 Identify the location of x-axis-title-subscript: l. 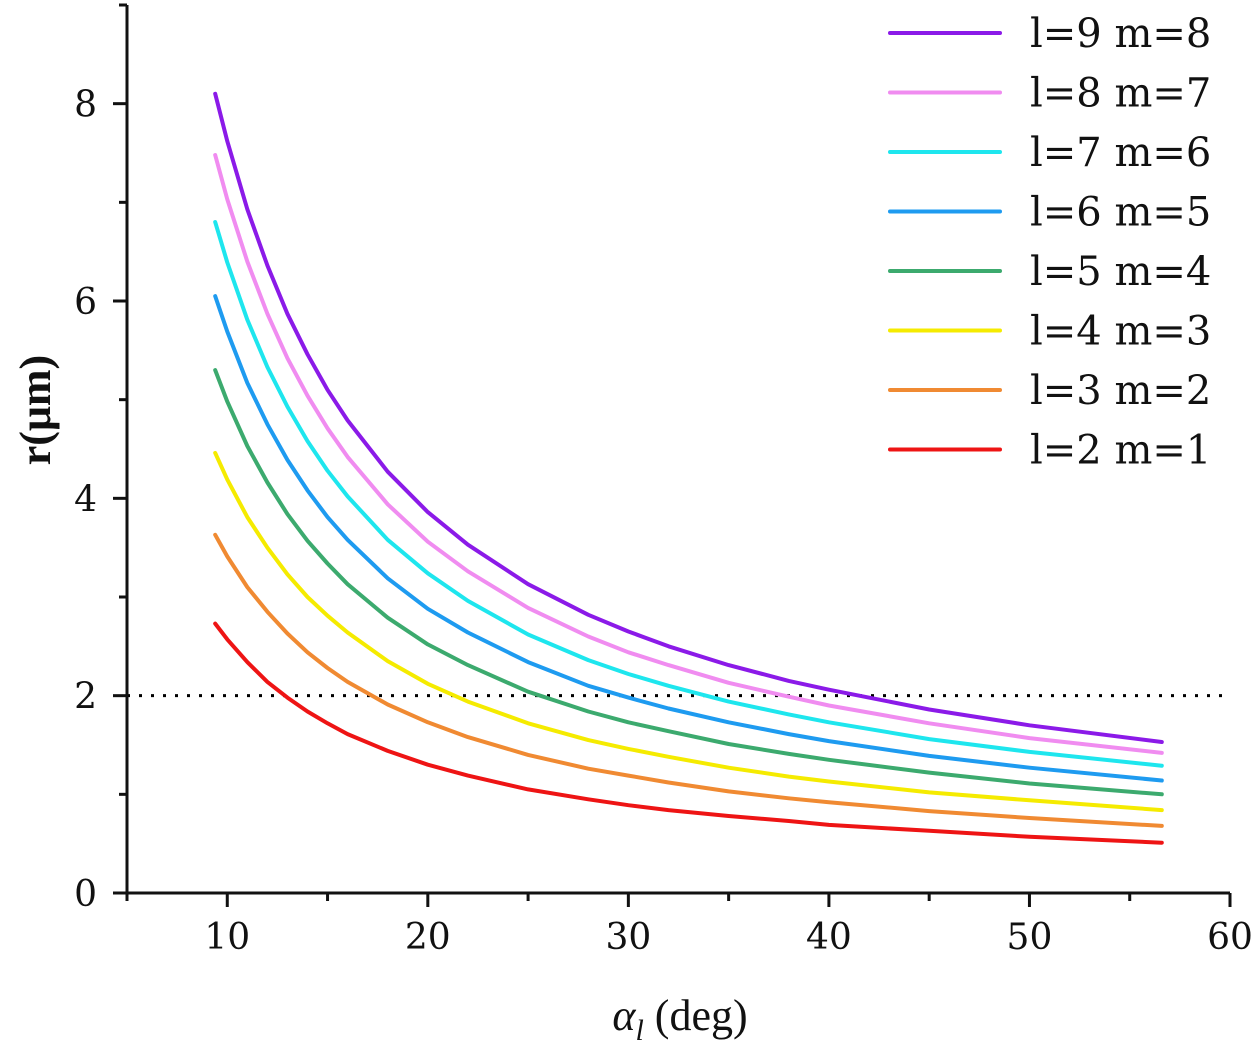
(639, 1029).